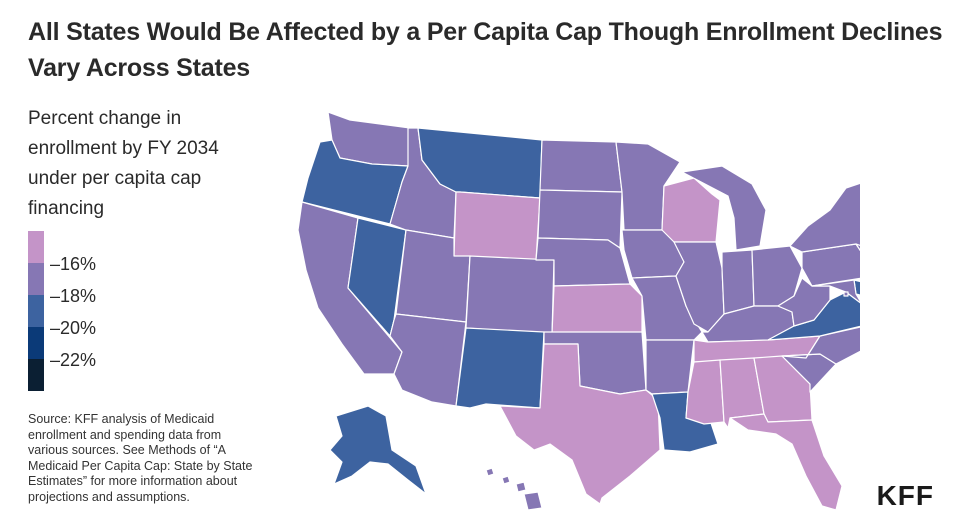  Describe the element at coordinates (497, 226) in the screenshot. I see `state-wy` at that location.